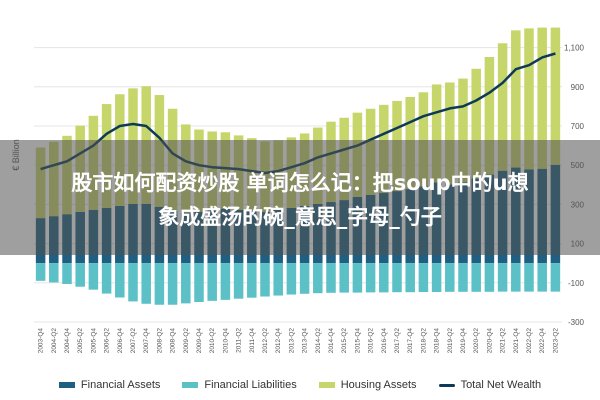 This screenshot has height=400, width=600. I want to click on x-tick-label: 2011-Q4, so click(252, 340).